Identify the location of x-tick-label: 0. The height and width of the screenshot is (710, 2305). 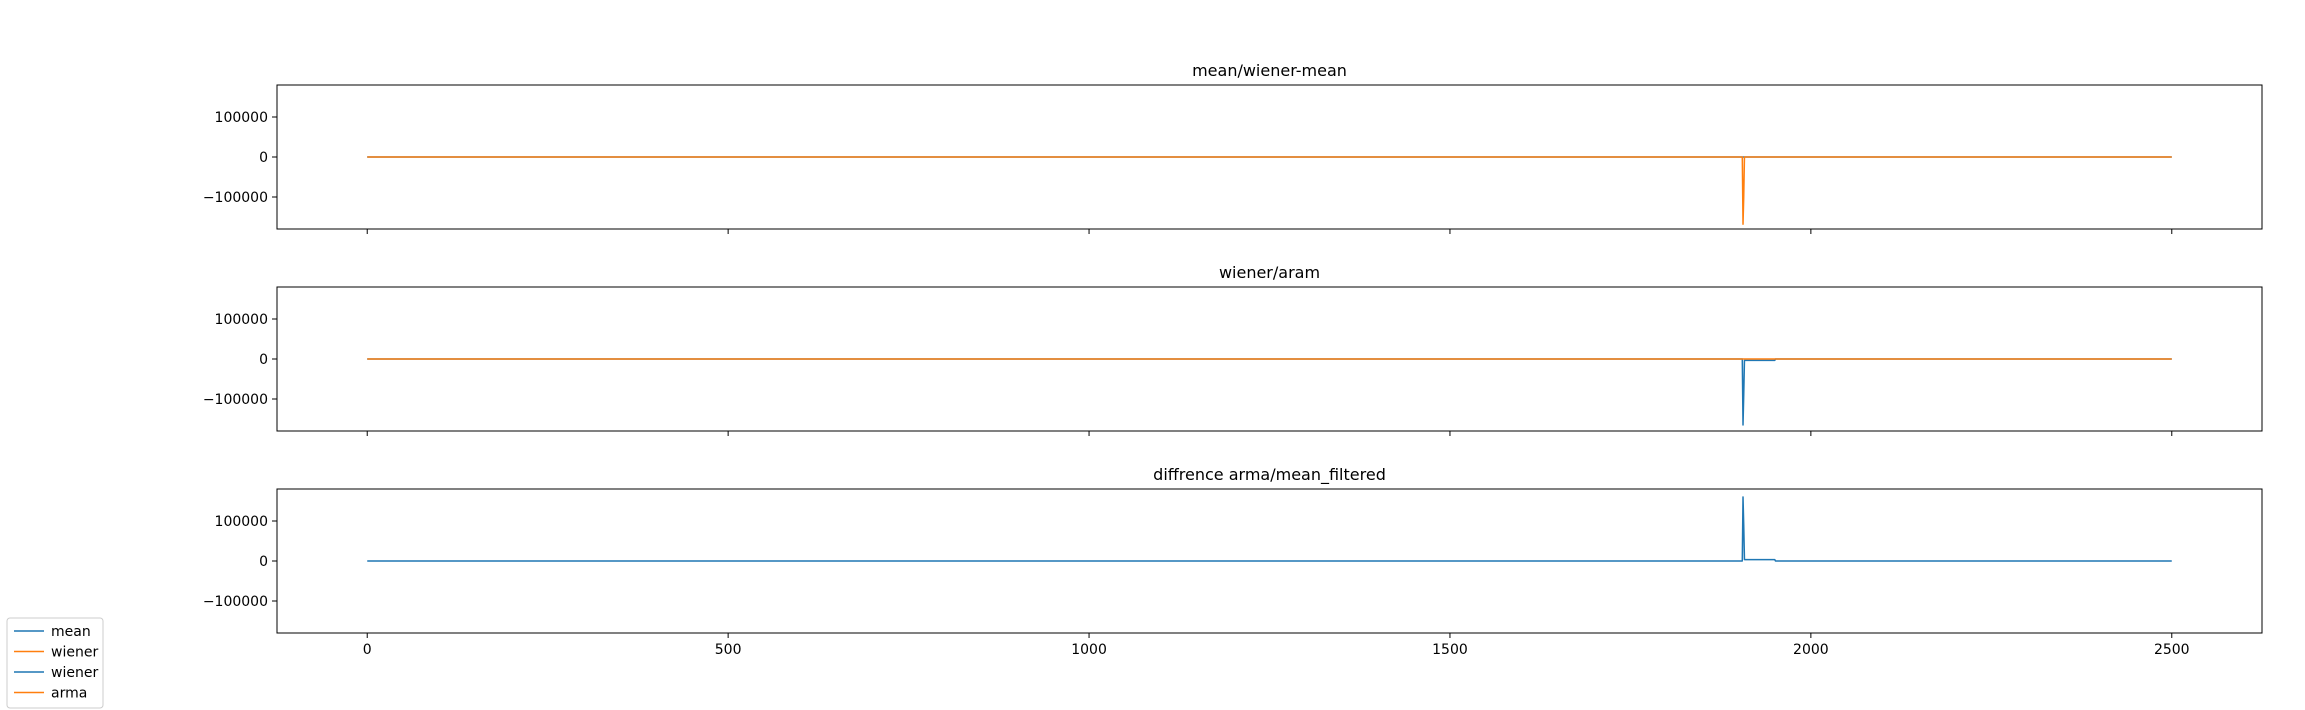
(367, 650).